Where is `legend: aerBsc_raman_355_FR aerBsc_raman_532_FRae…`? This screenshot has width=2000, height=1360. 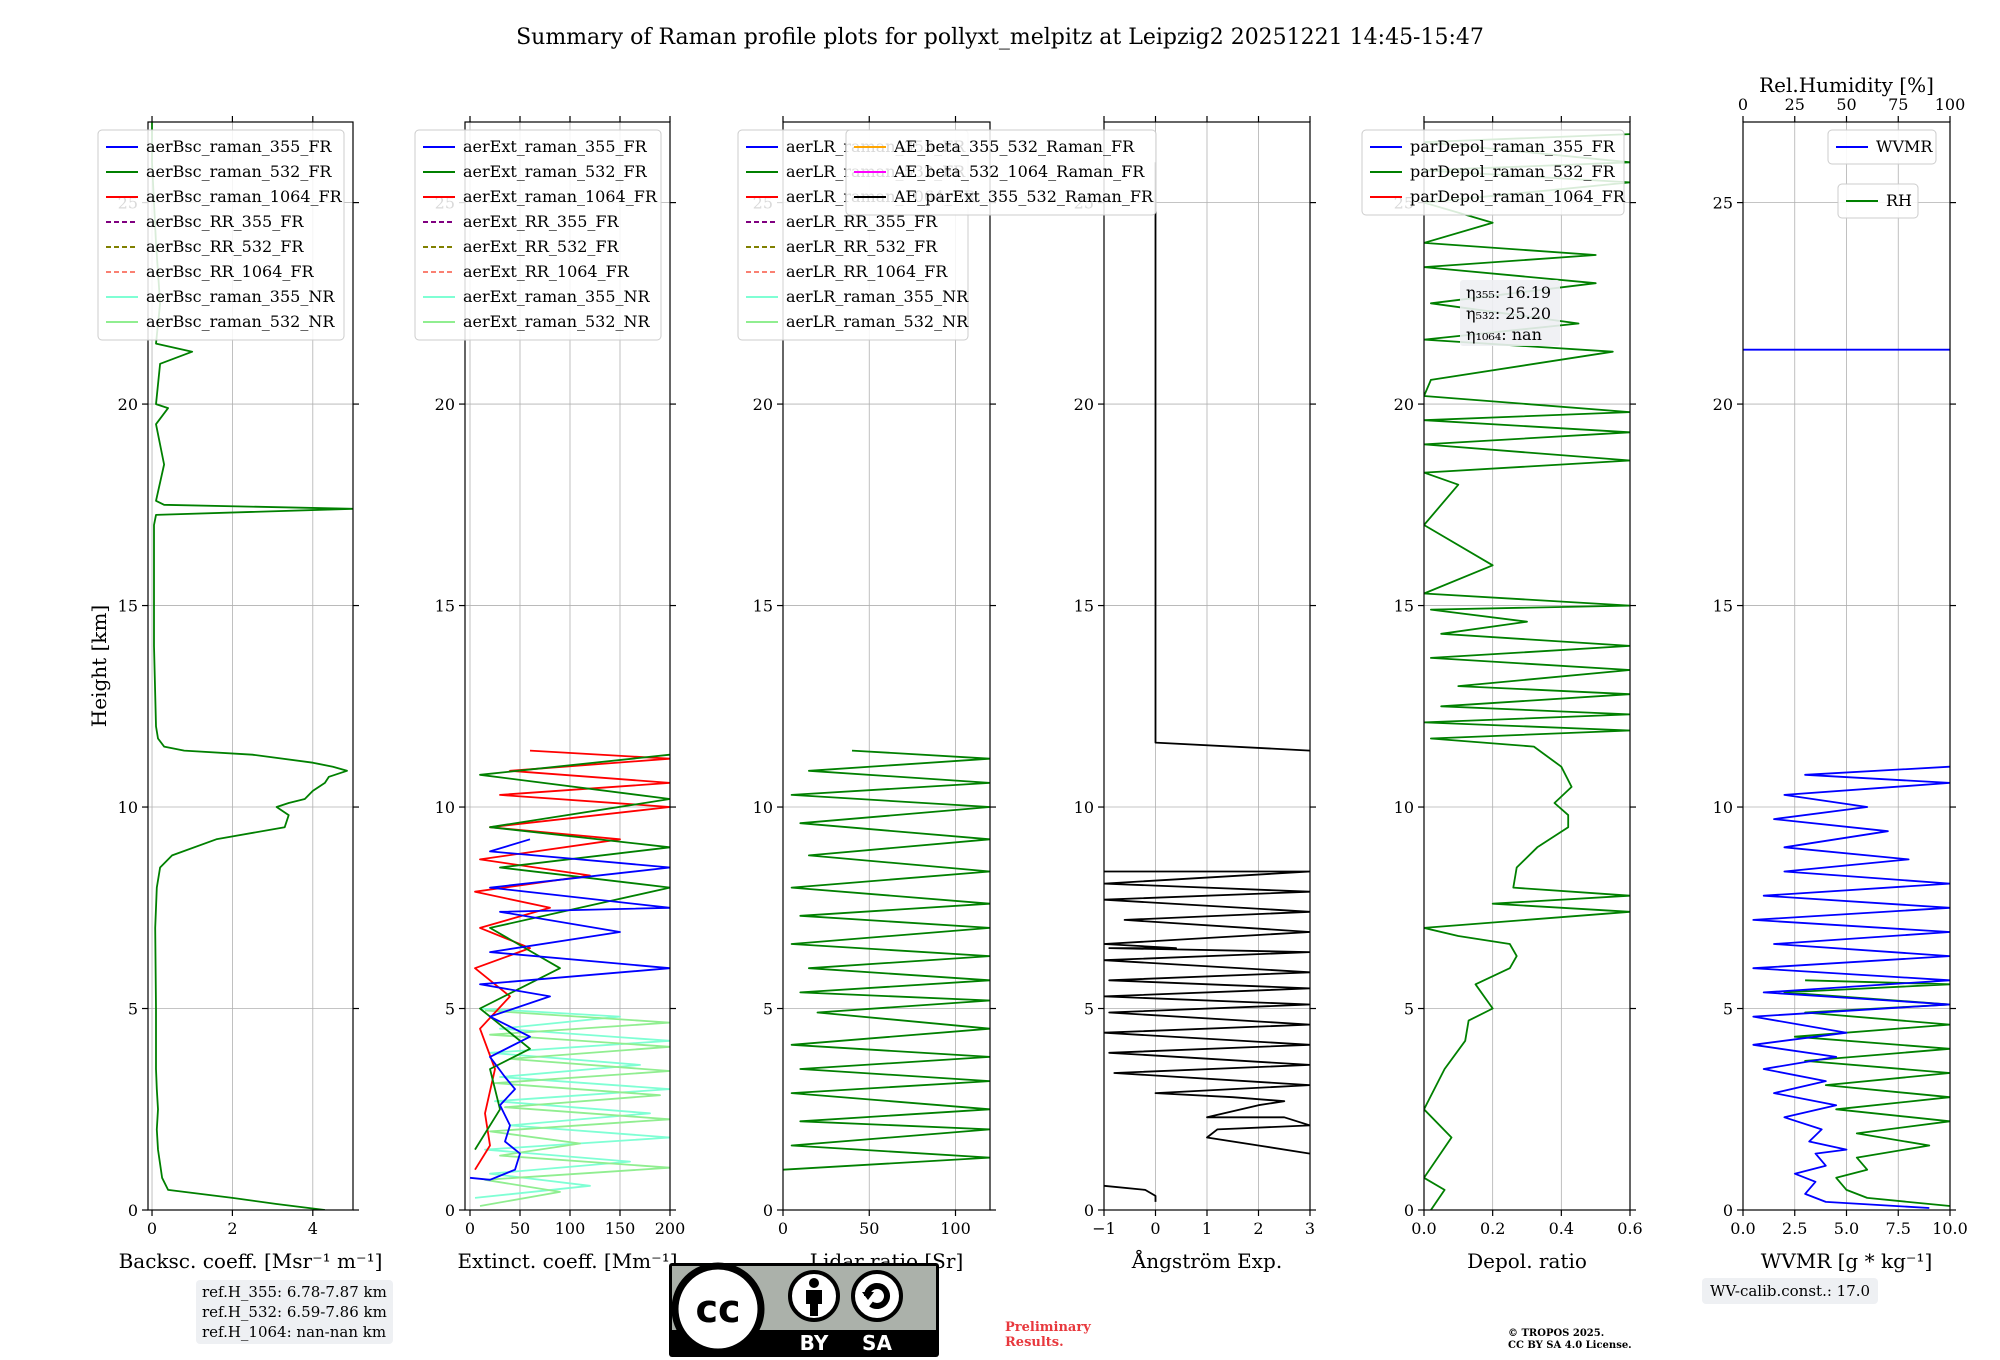
legend: aerBsc_raman_355_FR aerBsc_raman_532_FRae… is located at coordinates (221, 235).